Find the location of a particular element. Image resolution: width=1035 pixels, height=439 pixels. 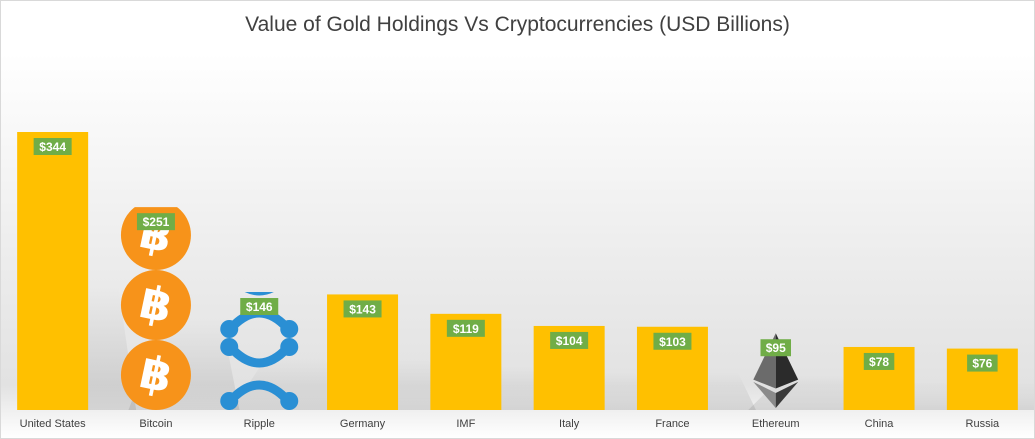

data-label-text: $95 is located at coordinates (776, 348).